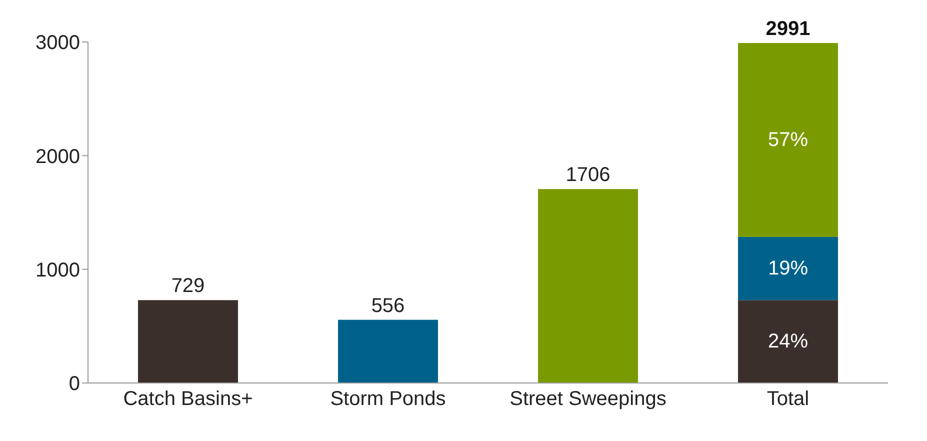  Describe the element at coordinates (188, 286) in the screenshot. I see `data-label: 729` at that location.